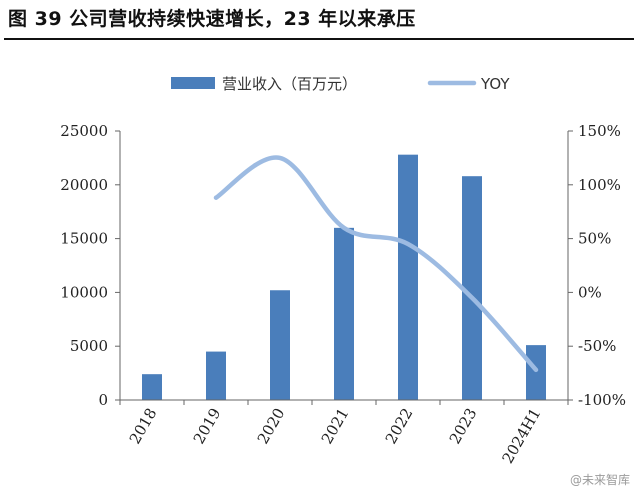 This screenshot has width=640, height=496. Describe the element at coordinates (599, 480) in the screenshot. I see `watermark: @未来智库` at that location.